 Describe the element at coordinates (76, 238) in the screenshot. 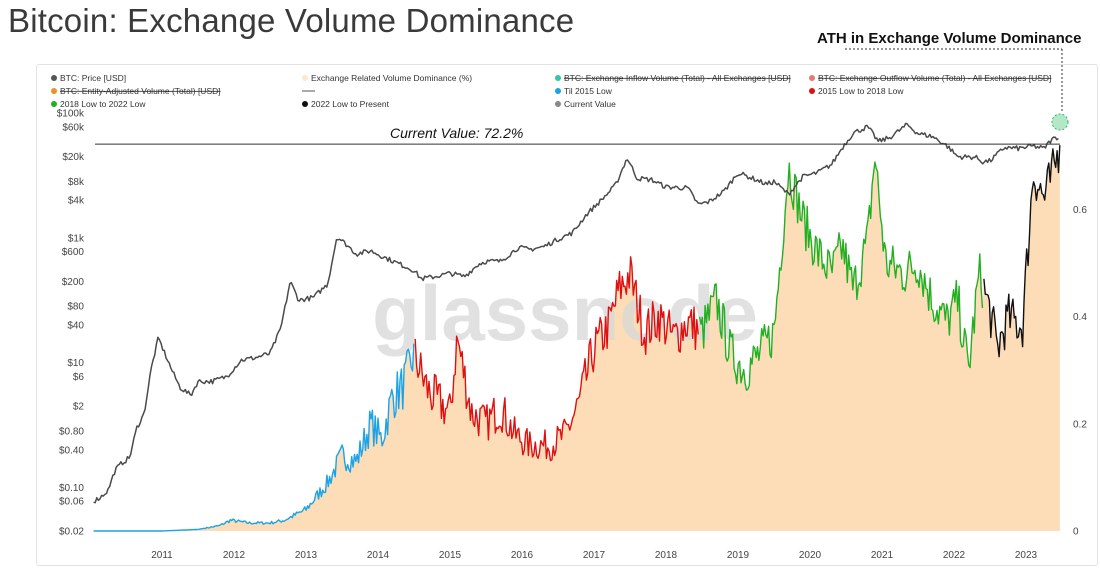

I see `y-left-tick-label: $1k` at that location.